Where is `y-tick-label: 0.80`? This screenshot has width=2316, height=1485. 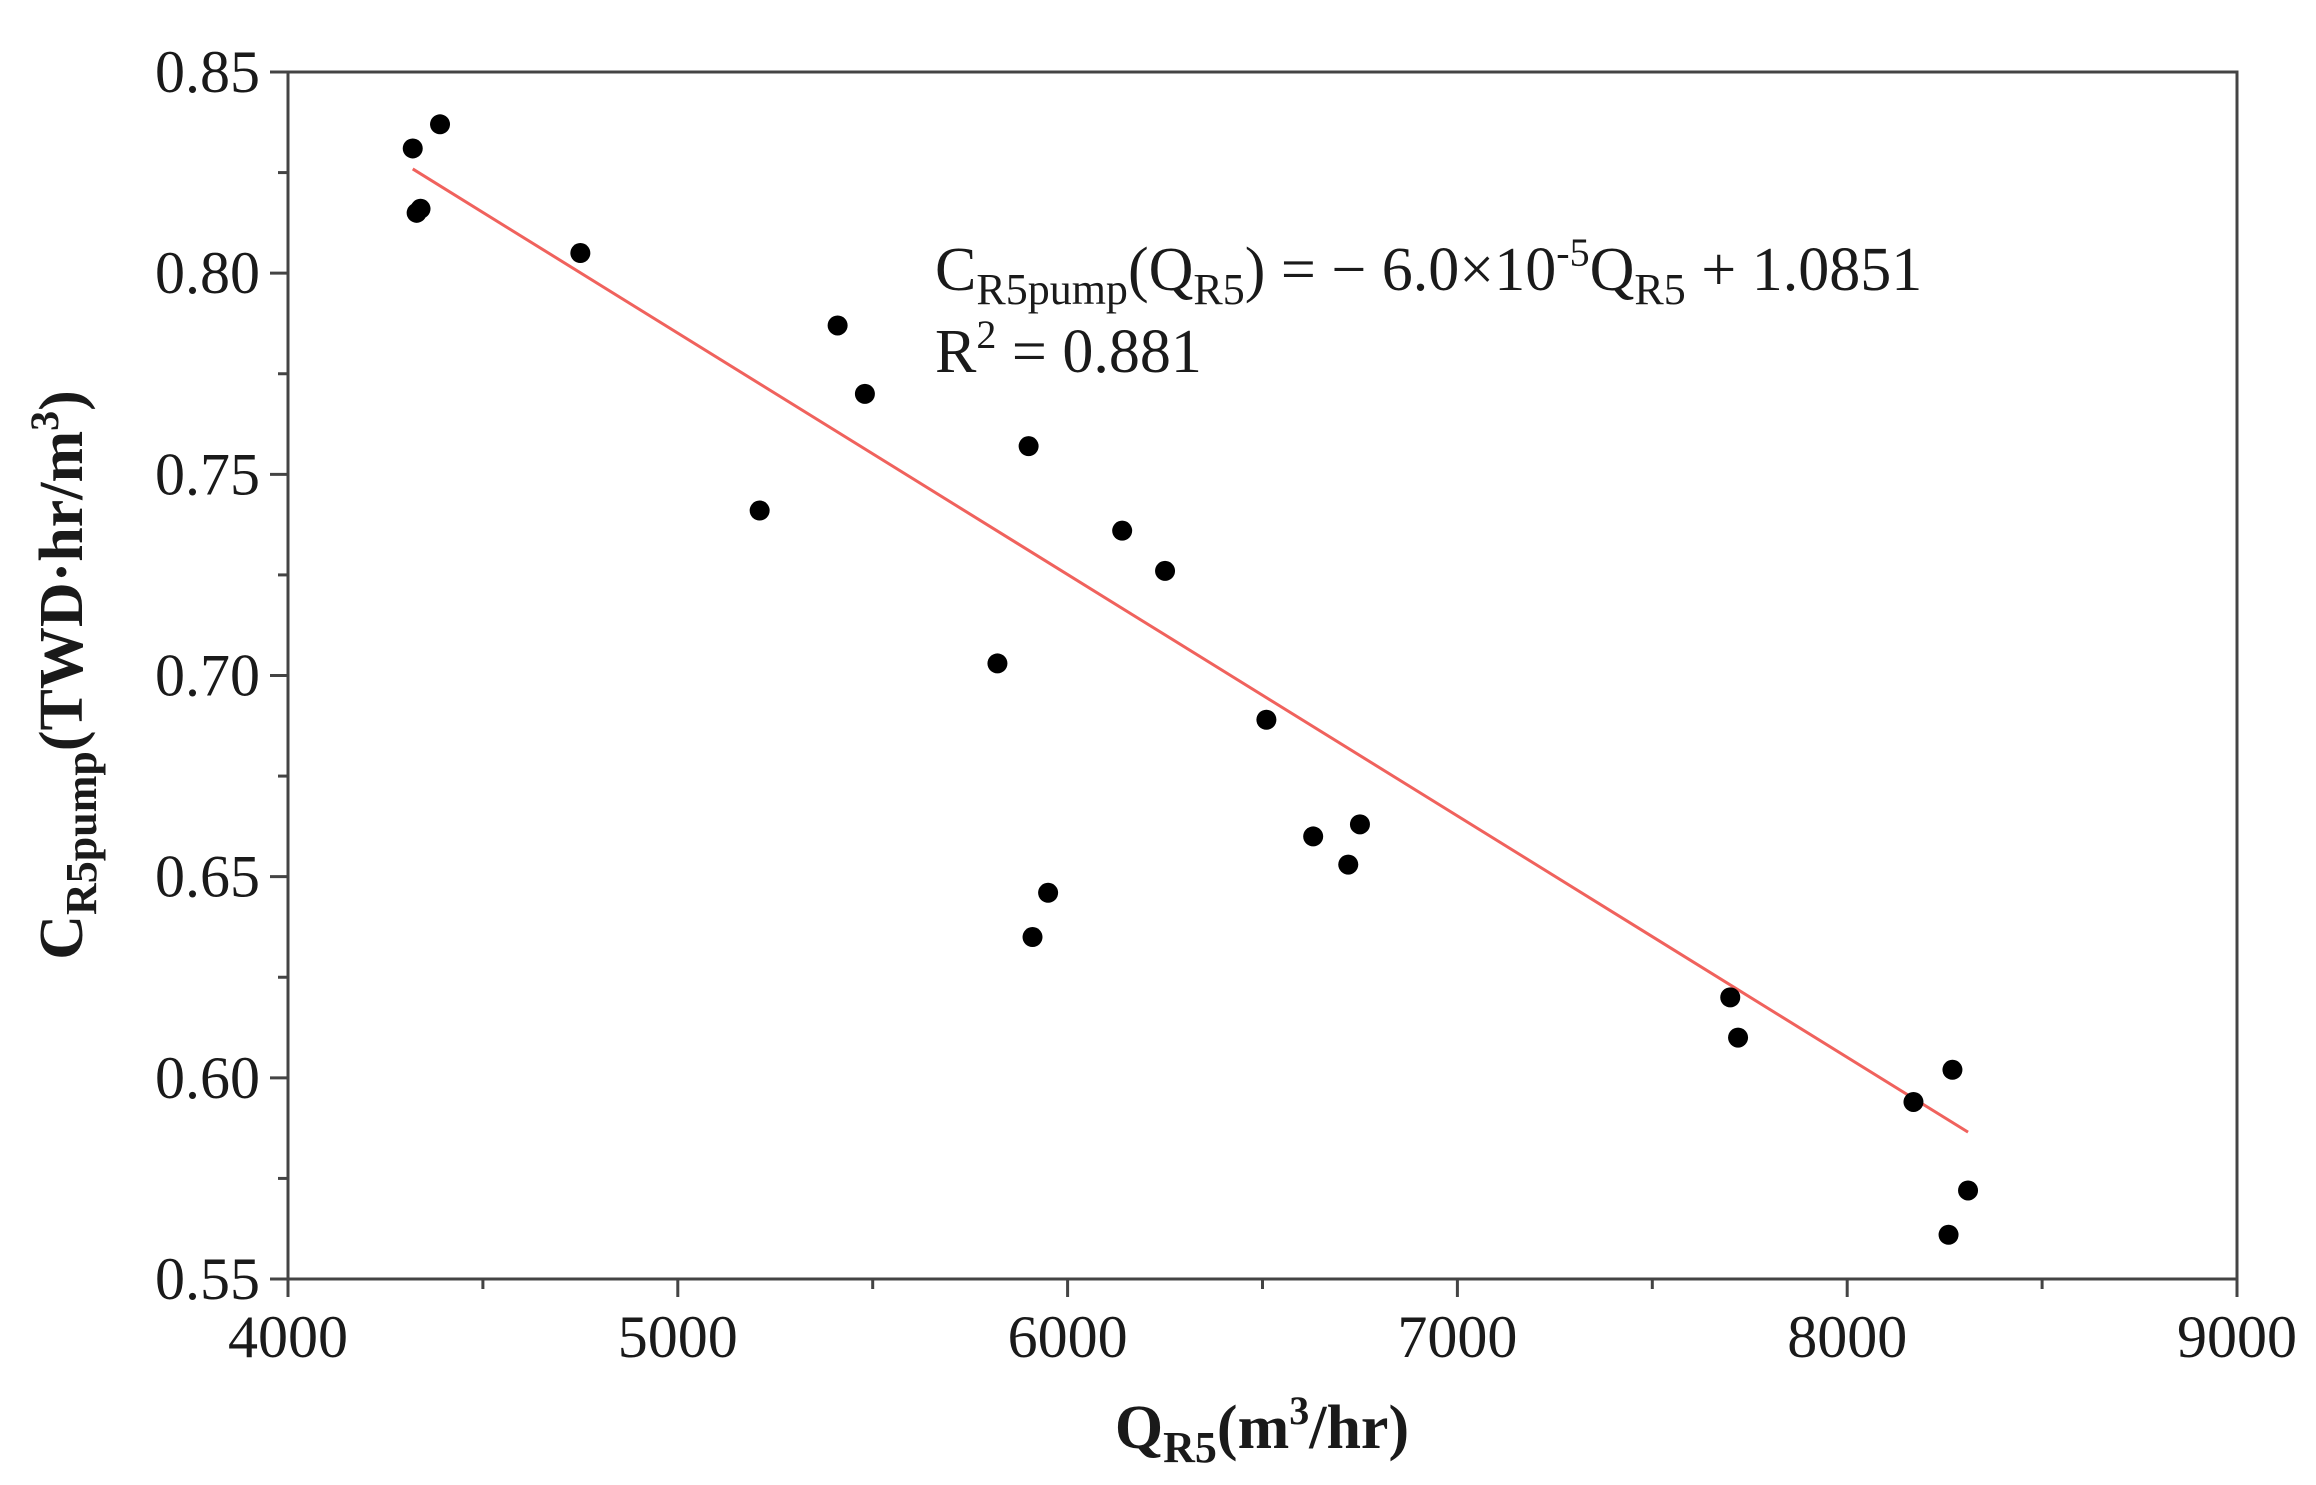
y-tick-label: 0.80 is located at coordinates (207, 273).